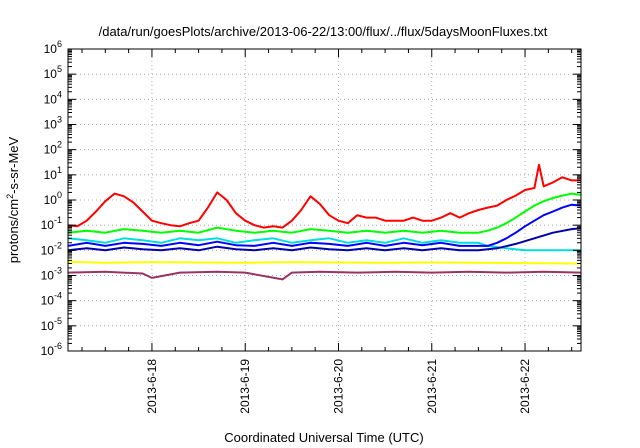  Describe the element at coordinates (59, 145) in the screenshot. I see `y-tick-label-exp: 2` at that location.